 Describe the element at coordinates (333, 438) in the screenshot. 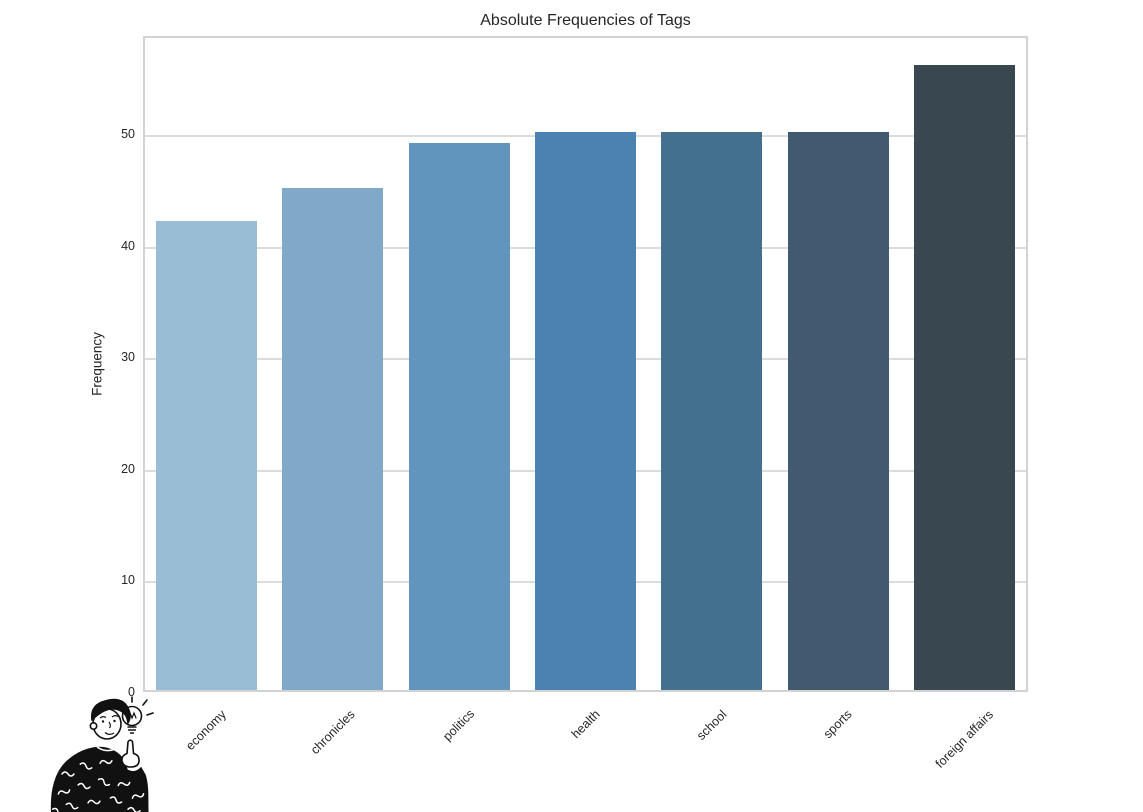

I see `bar-chronicles` at that location.